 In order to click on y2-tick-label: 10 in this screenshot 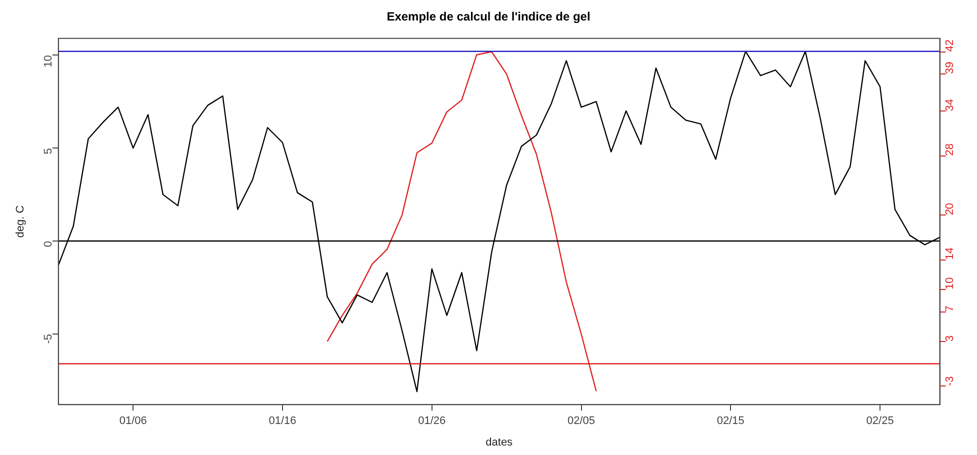, I will do `click(950, 283)`.